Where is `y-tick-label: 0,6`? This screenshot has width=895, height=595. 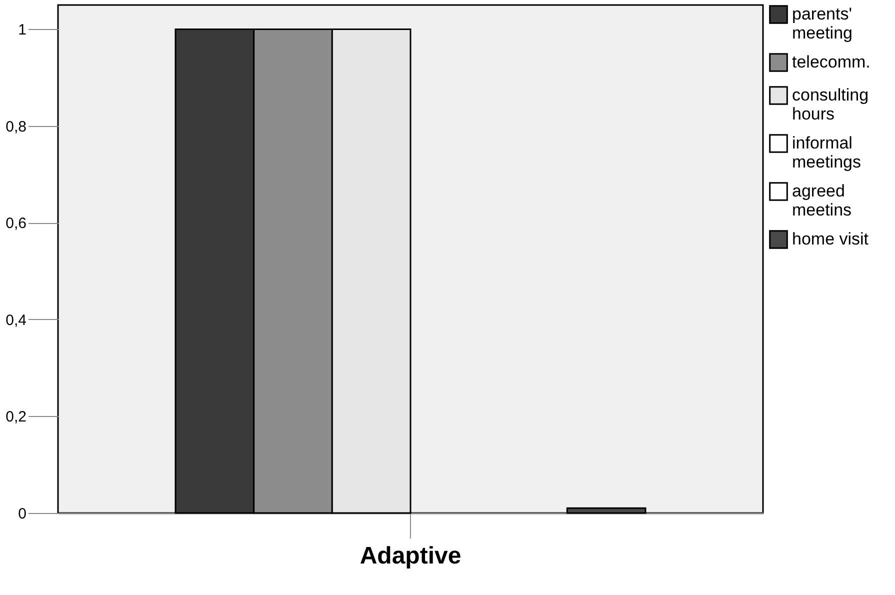 y-tick-label: 0,6 is located at coordinates (16, 223).